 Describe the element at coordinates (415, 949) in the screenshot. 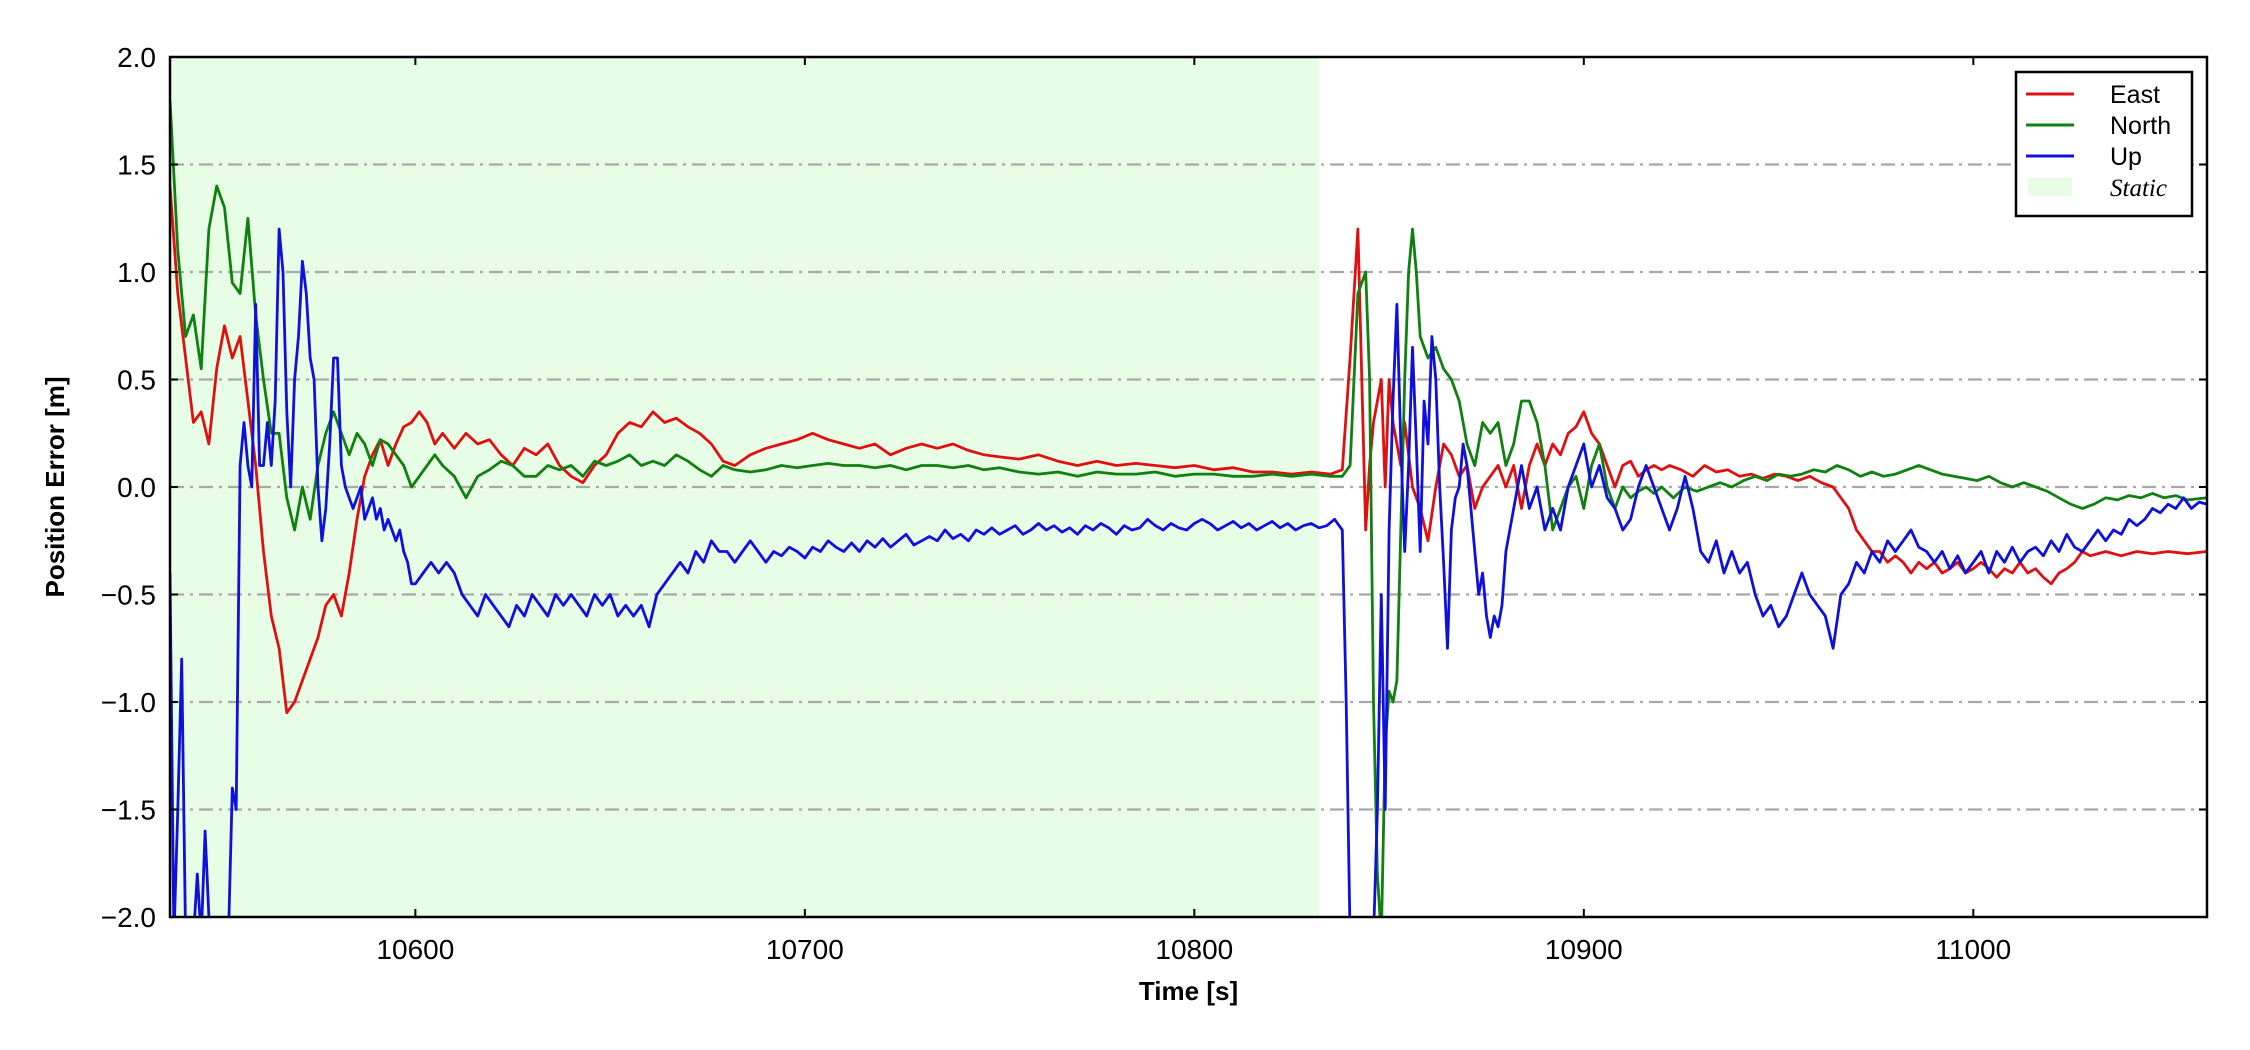

I see `x-tick-label: 10600` at that location.